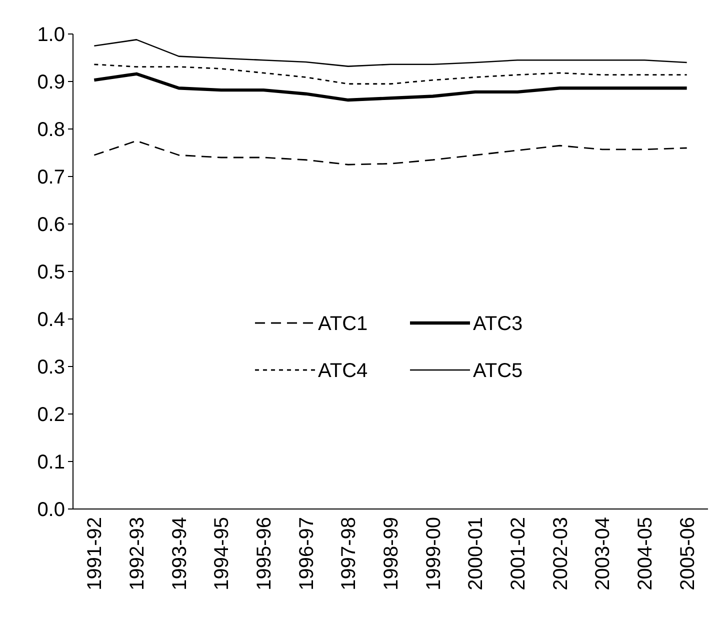 The height and width of the screenshot is (626, 716). Describe the element at coordinates (51, 415) in the screenshot. I see `y-tick-label: 0.2` at that location.